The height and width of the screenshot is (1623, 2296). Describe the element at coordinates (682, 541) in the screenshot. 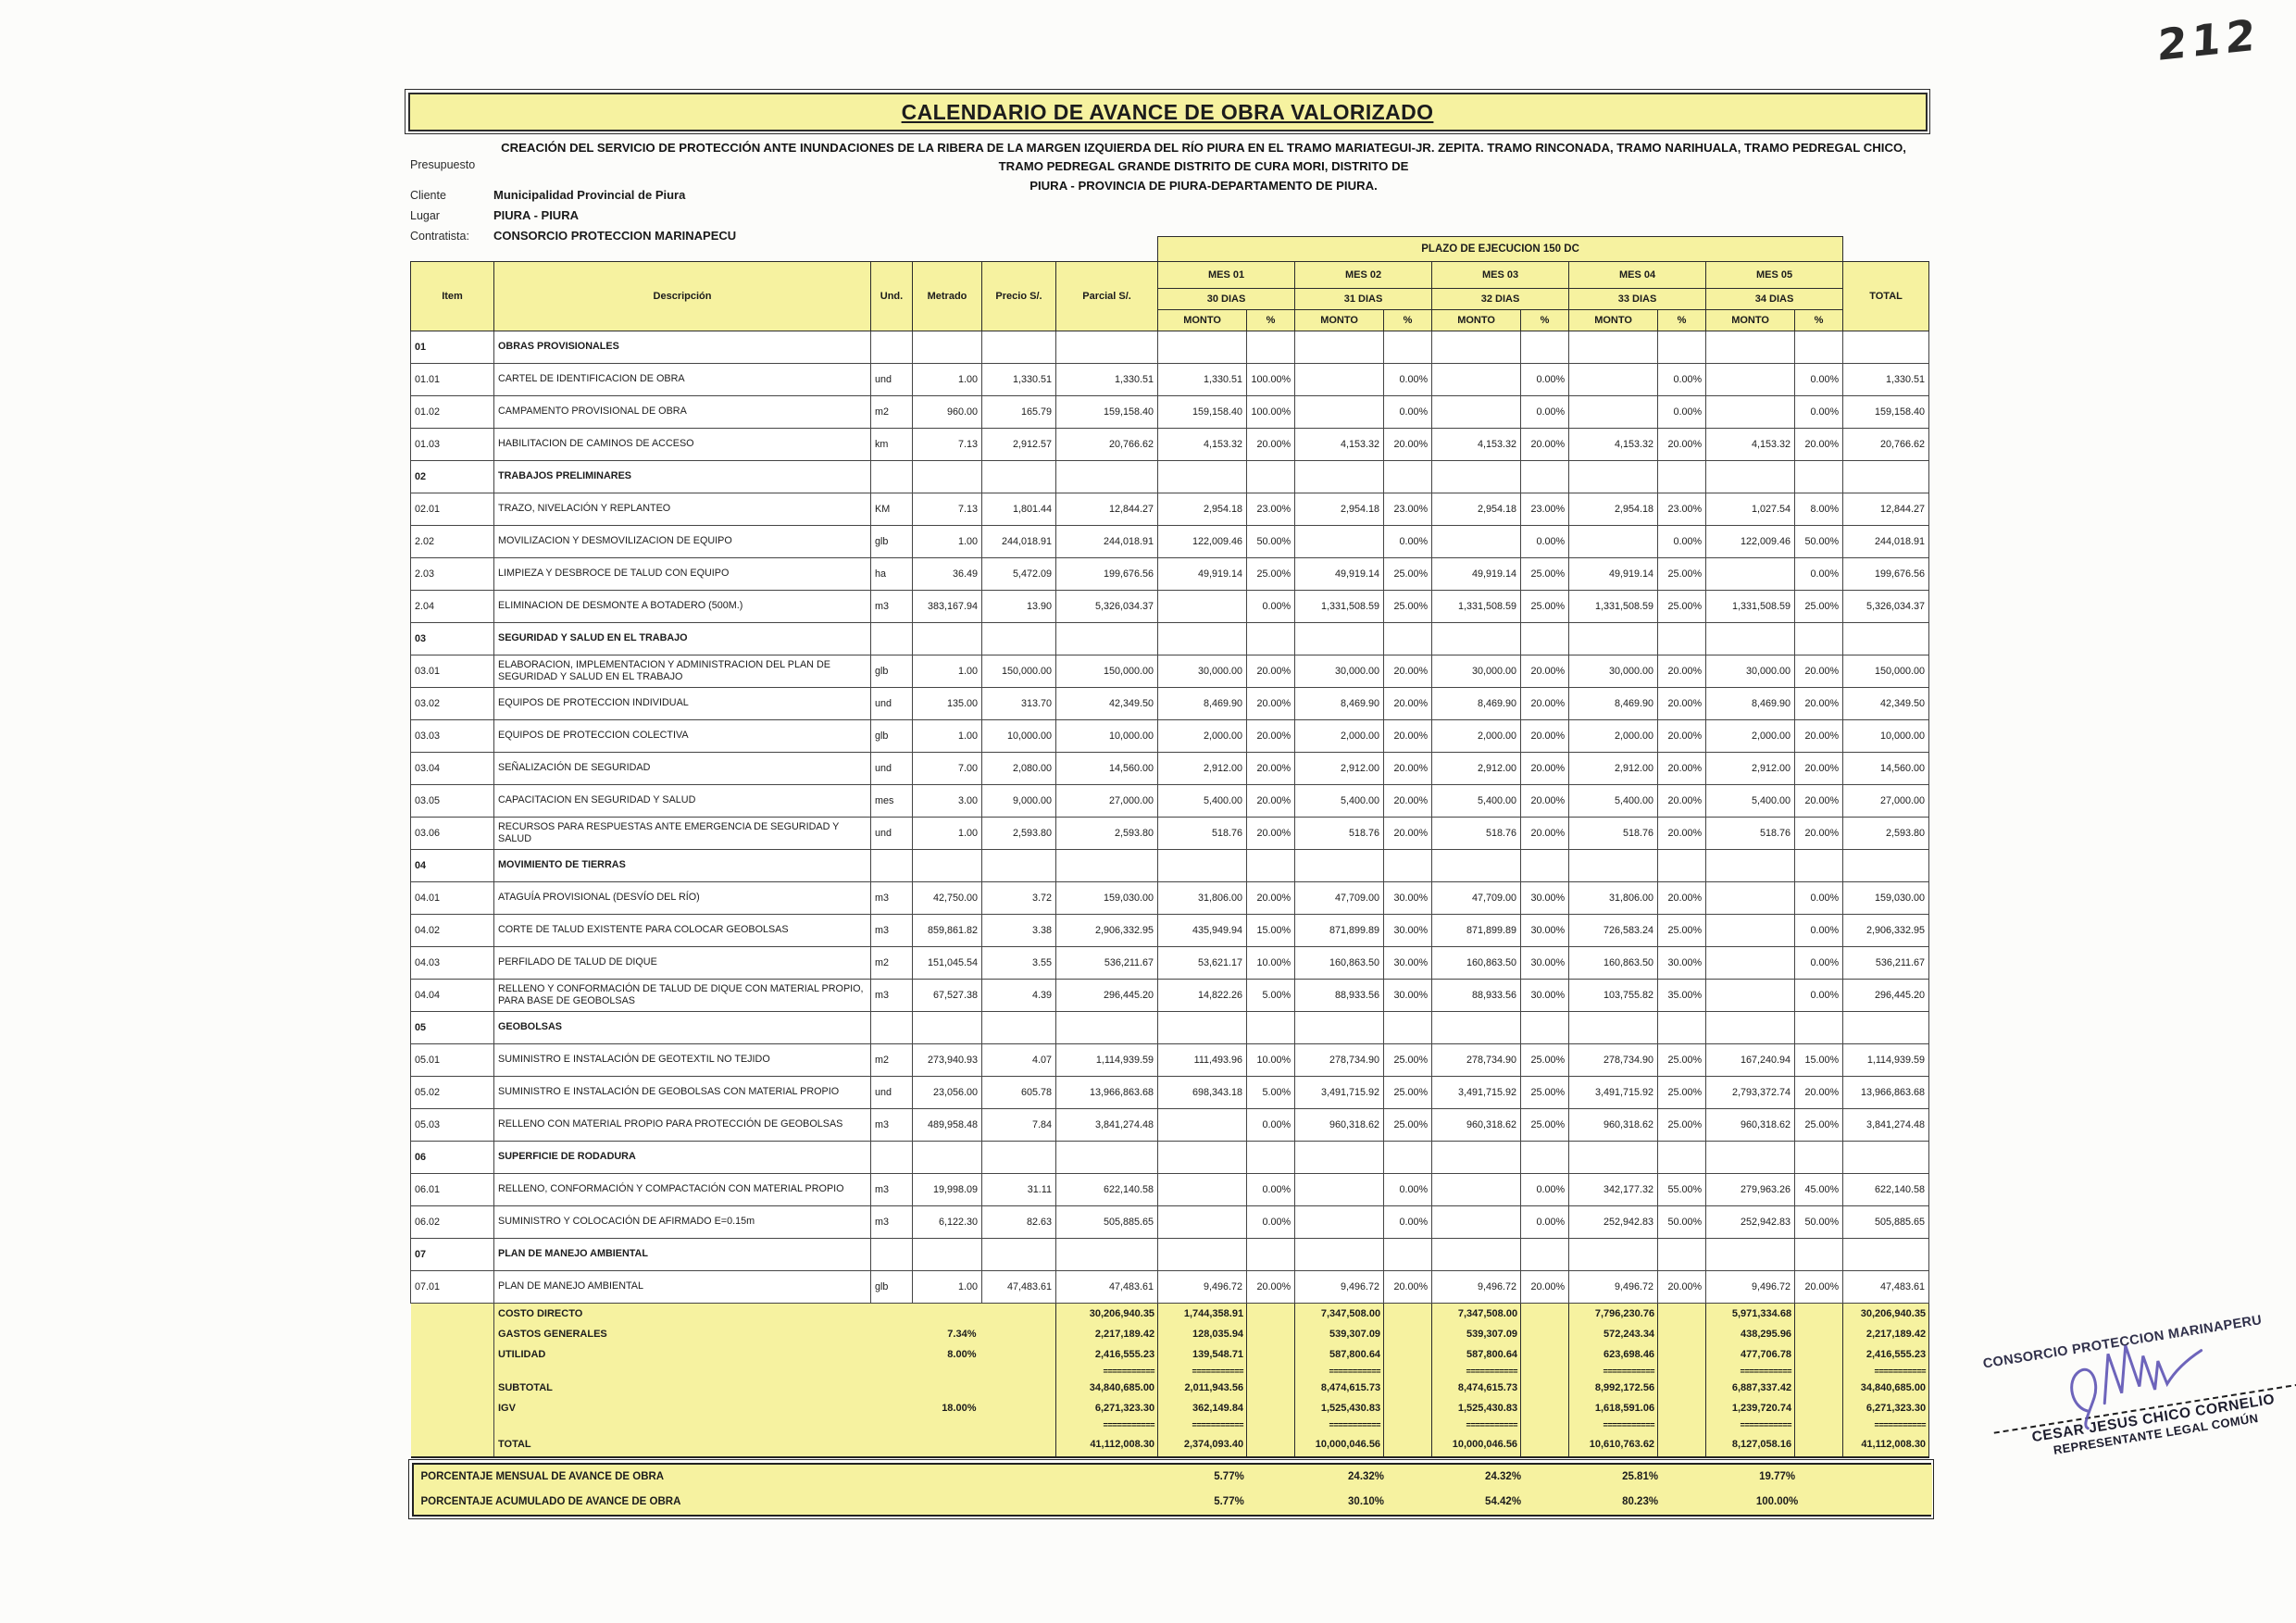

I see `cell-description: MOVILIZACION Y DESMOVILIZACION DE EQUIPO` at that location.